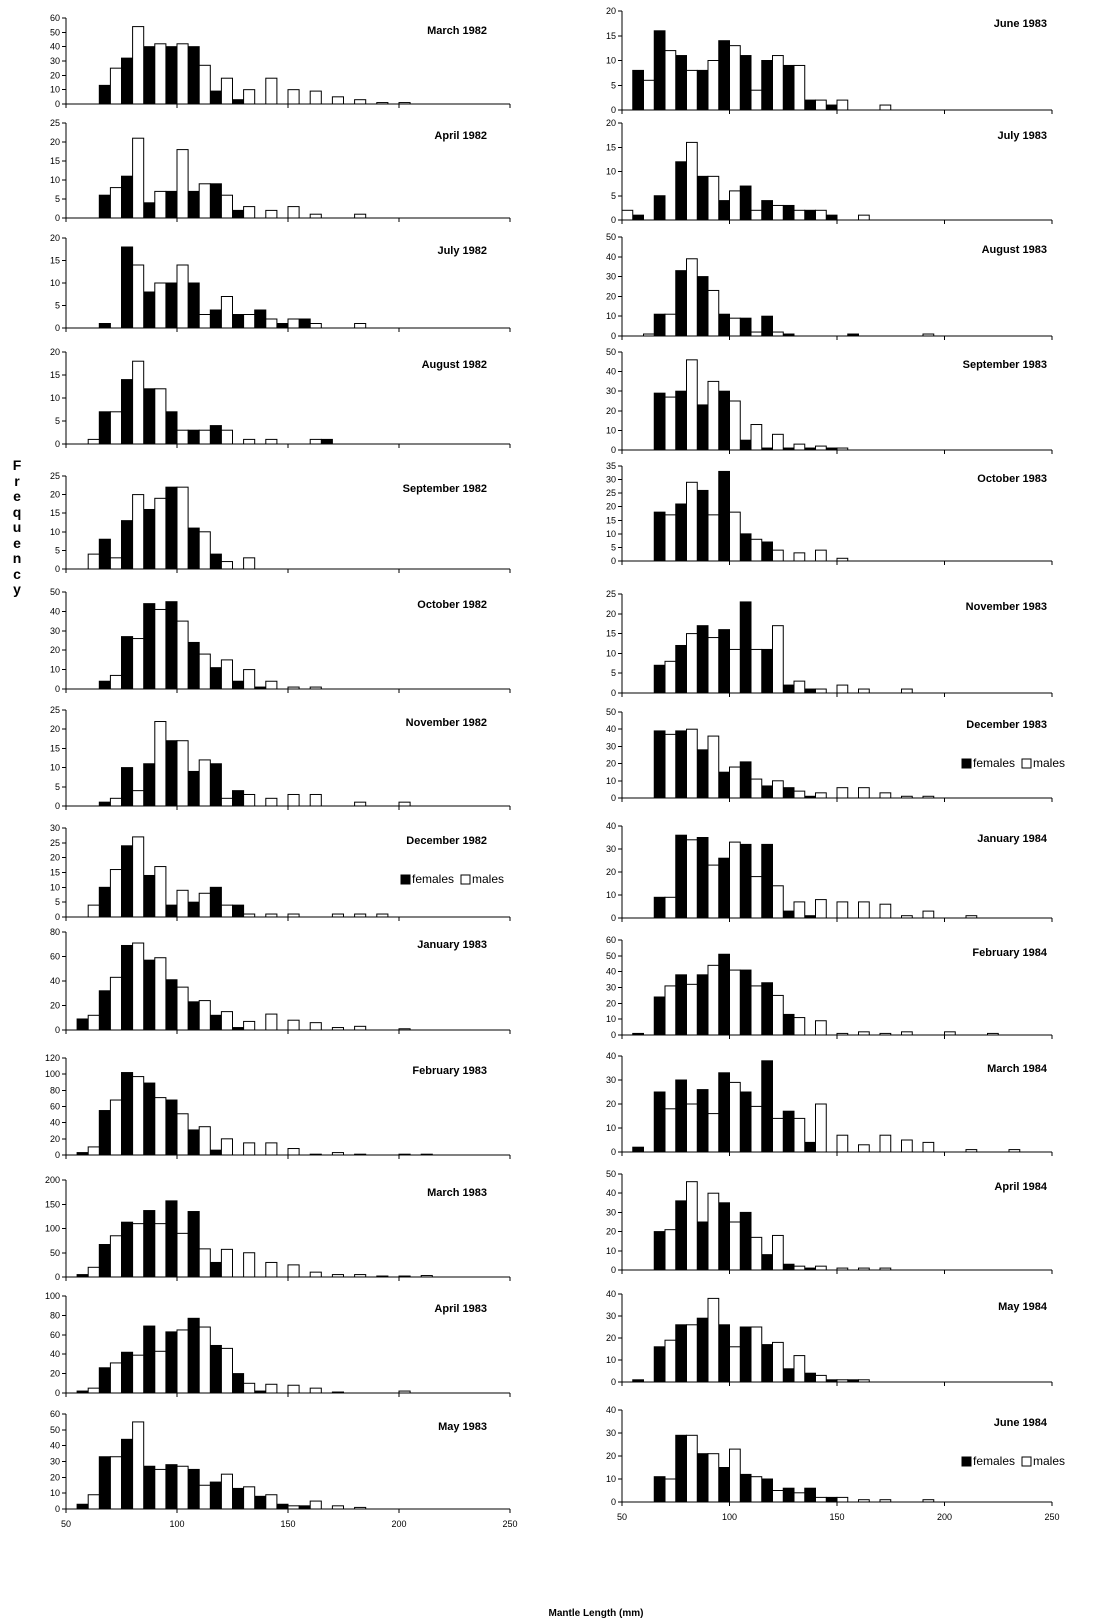 The height and width of the screenshot is (1624, 1093). Describe the element at coordinates (1006, 725) in the screenshot. I see `panel-title: December 1983` at that location.